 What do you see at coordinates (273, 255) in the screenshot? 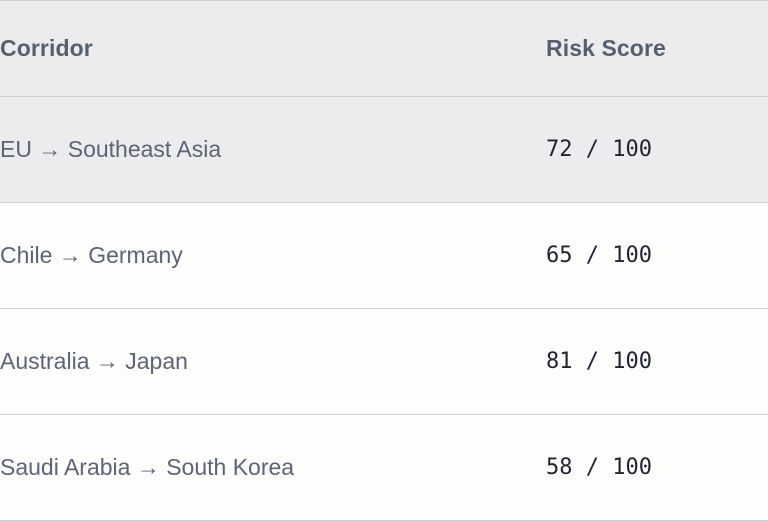
I see `cell-corridor: Chile → Germany` at bounding box center [273, 255].